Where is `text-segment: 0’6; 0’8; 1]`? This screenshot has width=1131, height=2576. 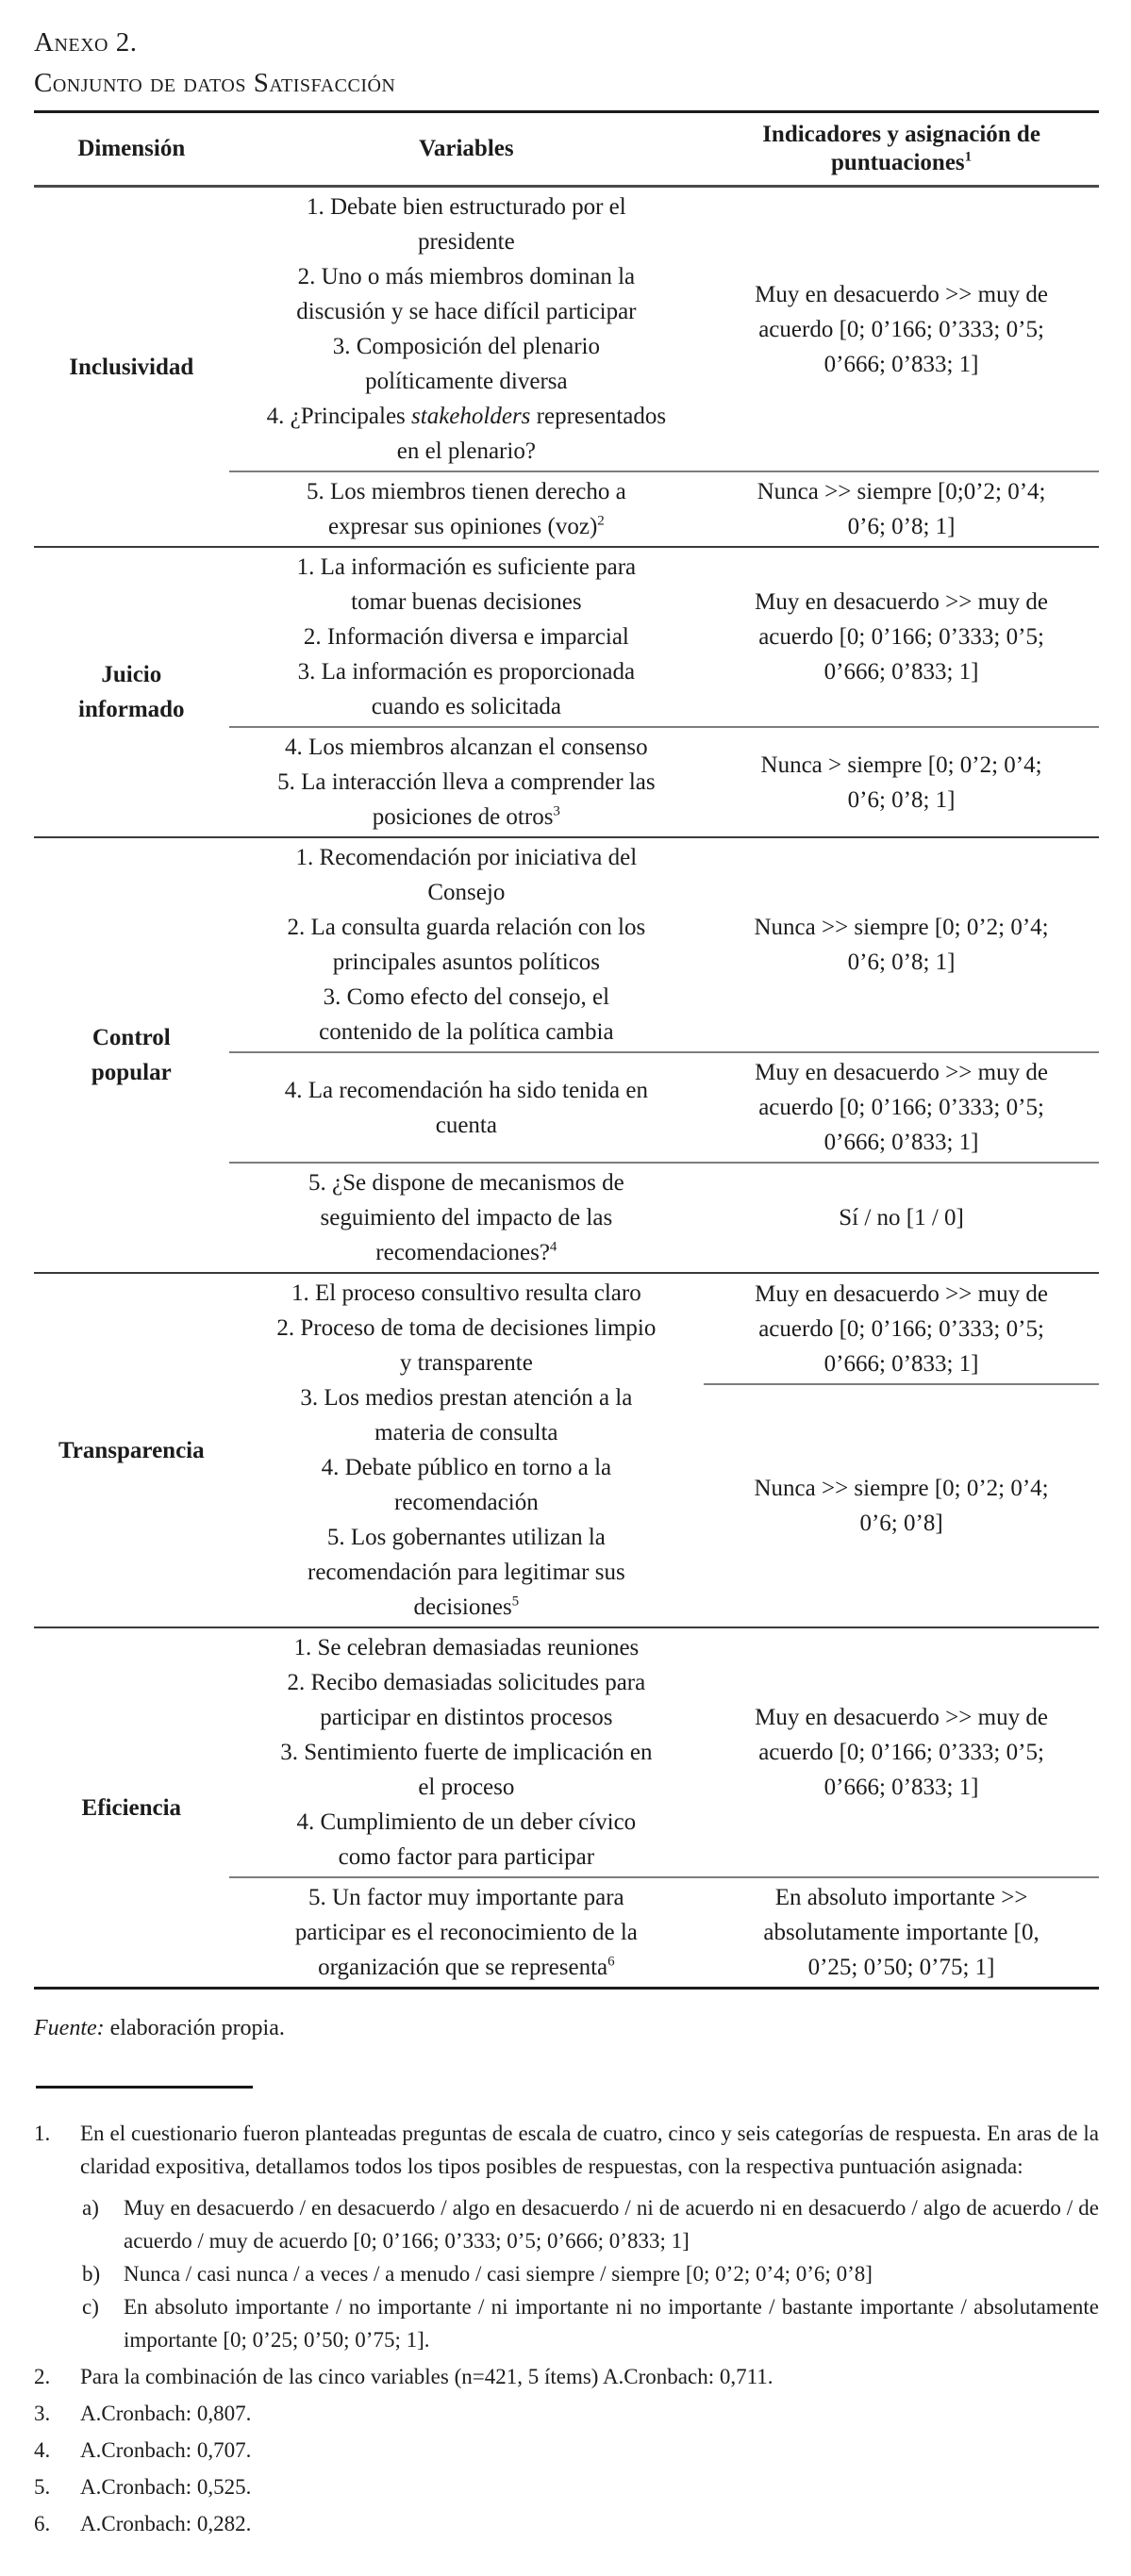
text-segment: 0’6; 0’8; 1] is located at coordinates (901, 799).